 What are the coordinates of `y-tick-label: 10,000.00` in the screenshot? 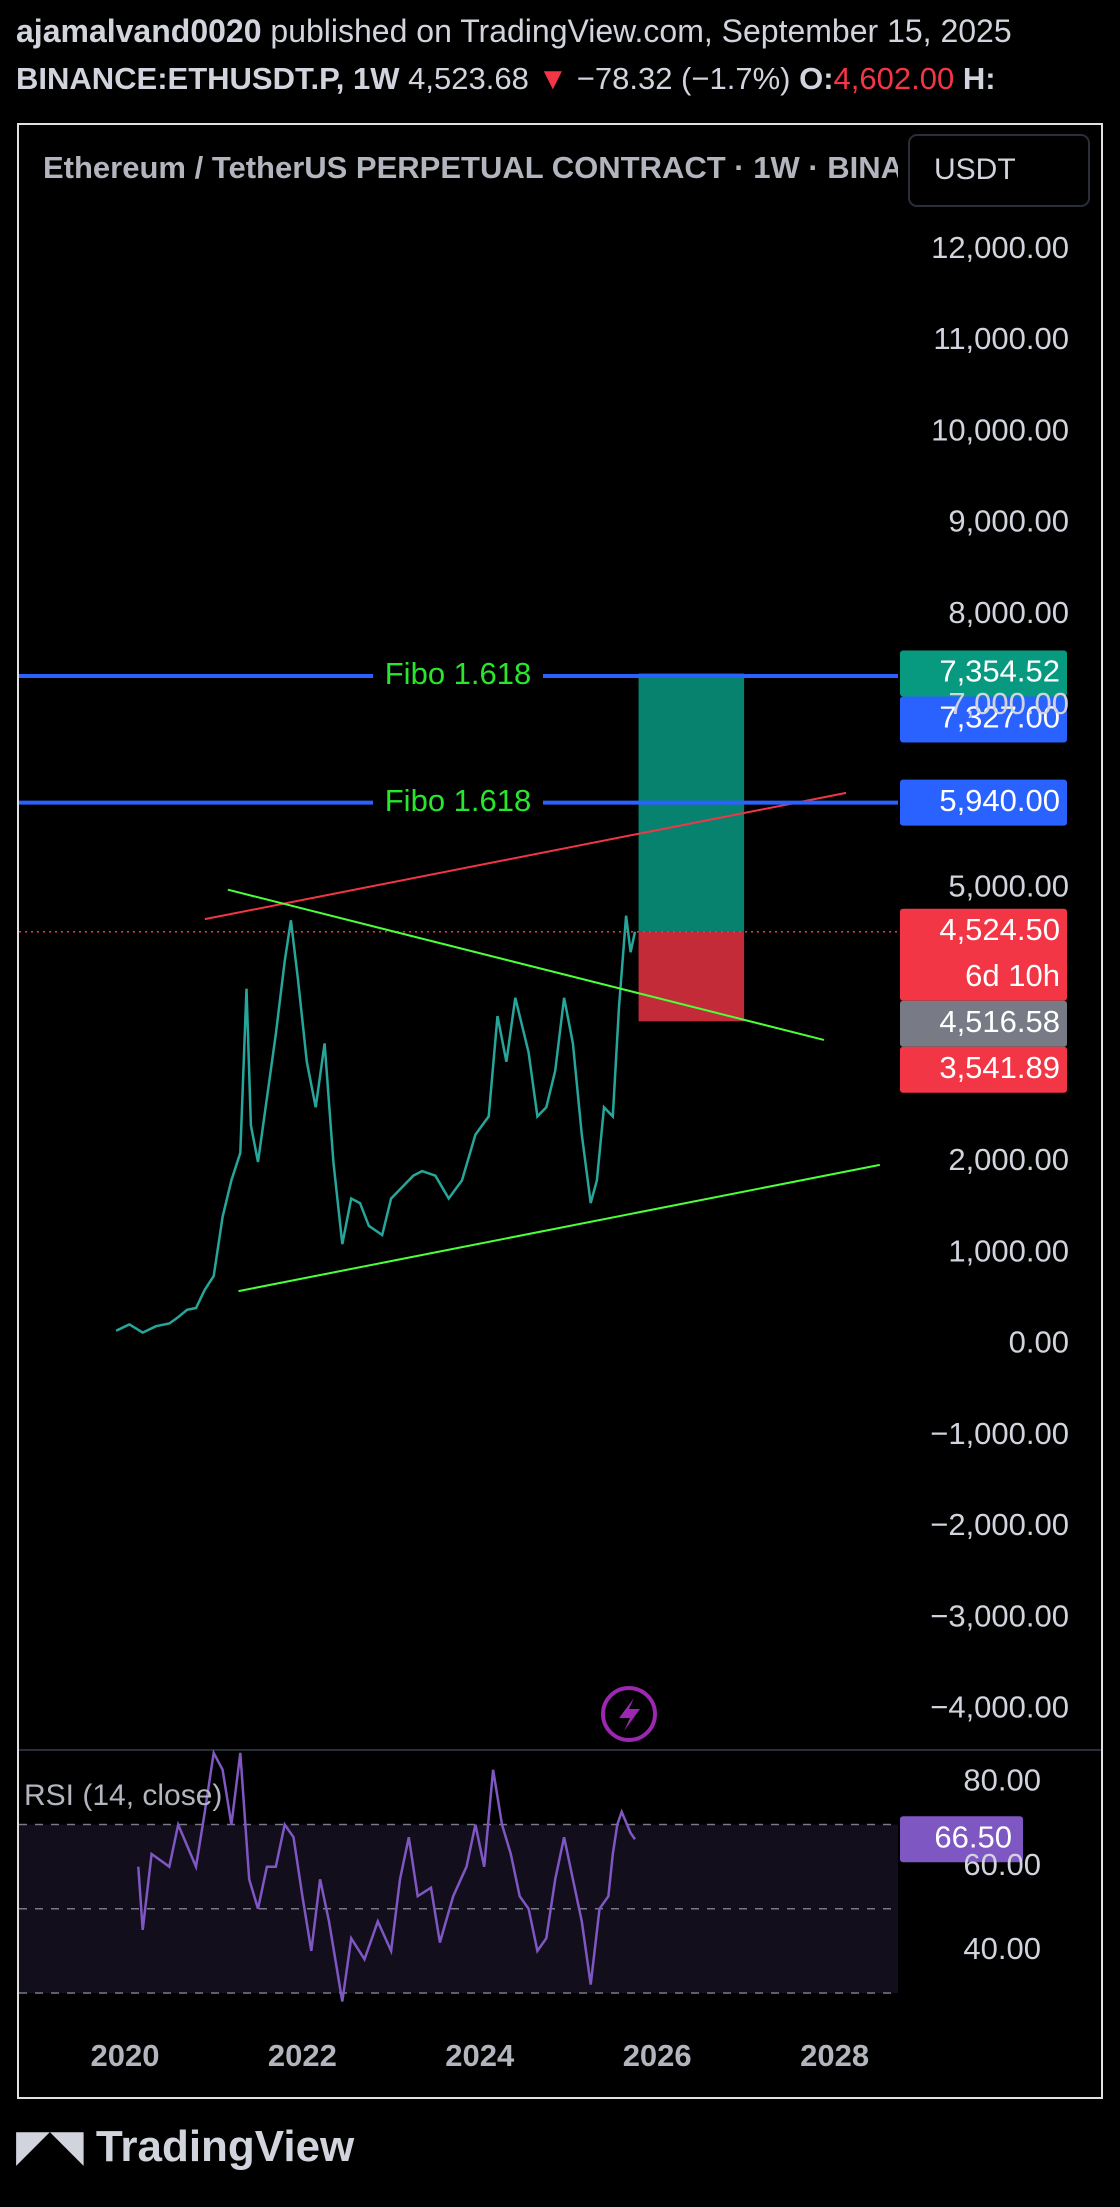 It's located at (1000, 429).